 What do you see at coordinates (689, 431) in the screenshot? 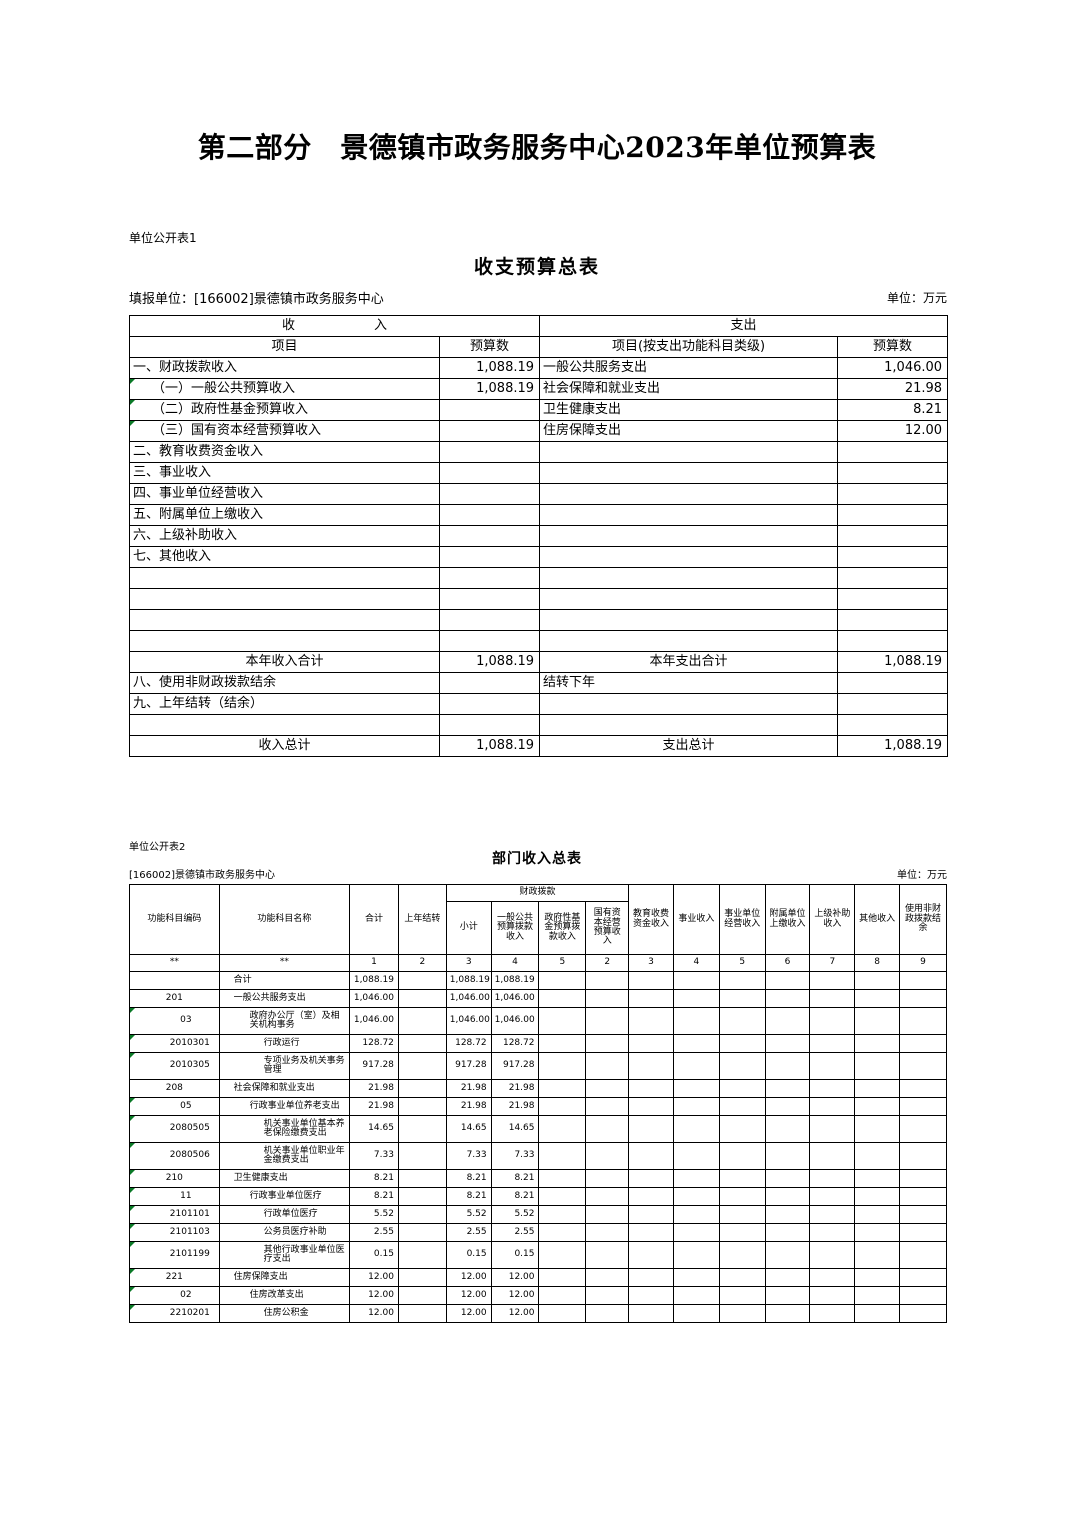
I see `row-expense-label: 住房保障支出` at bounding box center [689, 431].